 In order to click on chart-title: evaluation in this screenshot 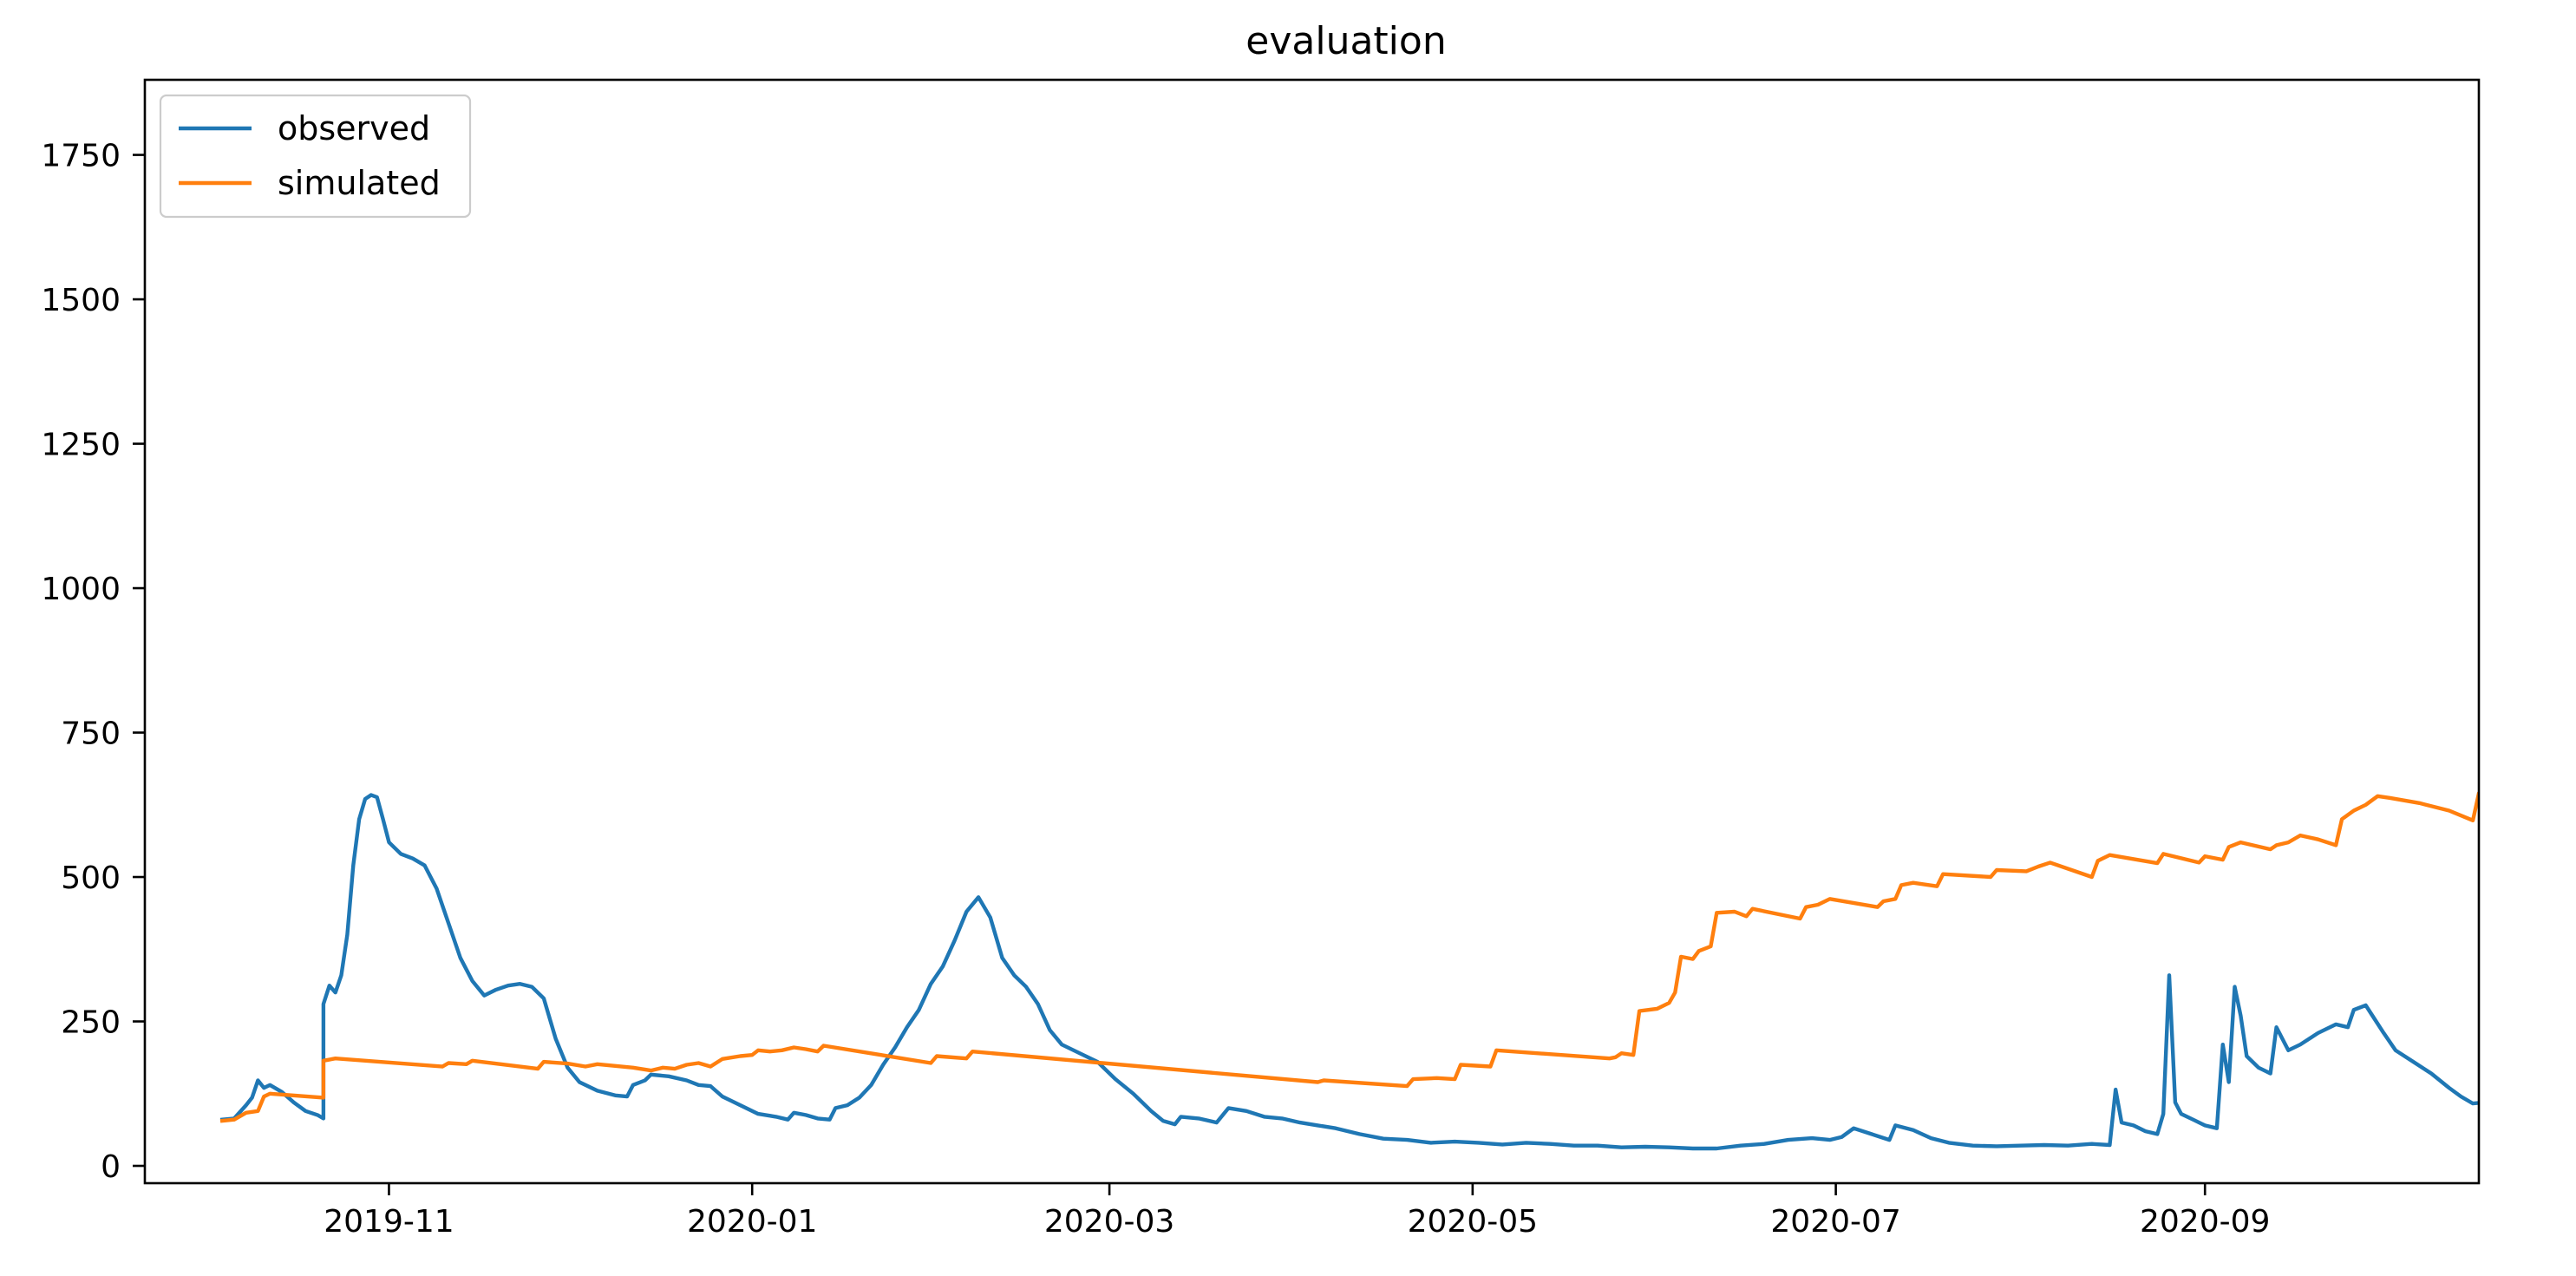, I will do `click(1346, 41)`.